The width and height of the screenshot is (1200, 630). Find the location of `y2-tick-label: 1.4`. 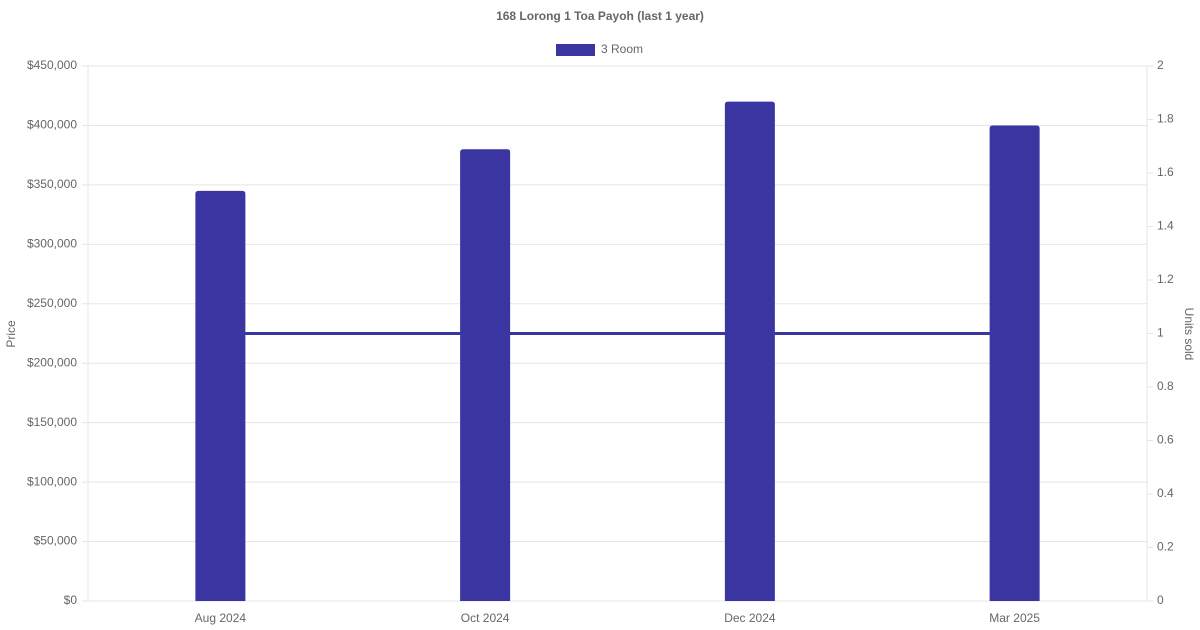

y2-tick-label: 1.4 is located at coordinates (1165, 226).